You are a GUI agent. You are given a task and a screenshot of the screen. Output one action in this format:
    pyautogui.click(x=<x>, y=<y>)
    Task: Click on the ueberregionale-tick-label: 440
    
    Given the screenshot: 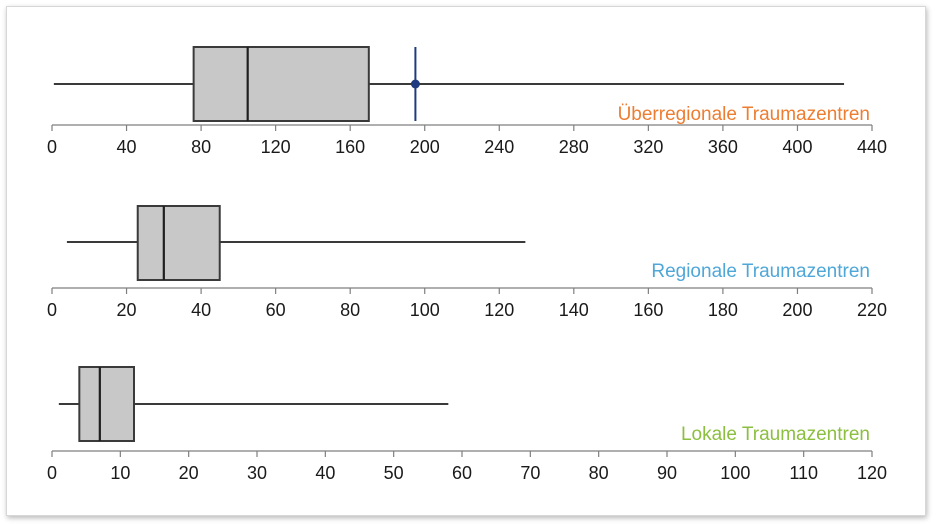 What is the action you would take?
    pyautogui.click(x=872, y=147)
    